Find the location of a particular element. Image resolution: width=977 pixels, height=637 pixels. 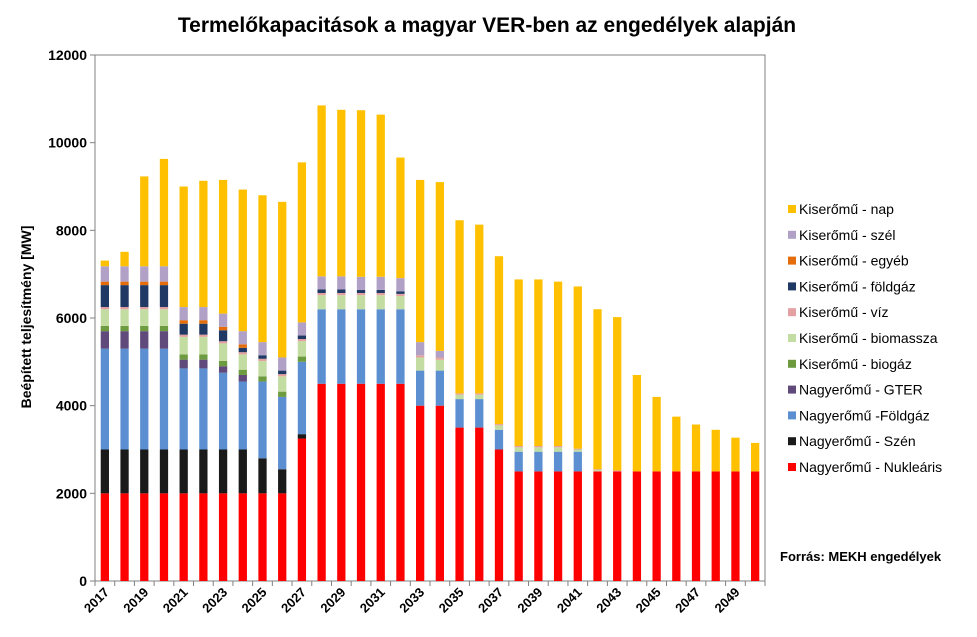

x-tick-label: 2019 is located at coordinates (135, 600).